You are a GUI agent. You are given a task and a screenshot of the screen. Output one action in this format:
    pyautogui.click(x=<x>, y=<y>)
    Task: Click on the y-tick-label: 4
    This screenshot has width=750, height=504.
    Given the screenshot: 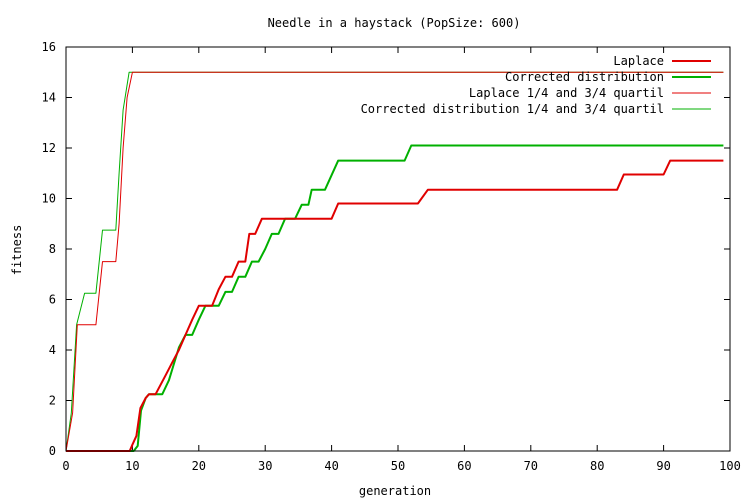 What is the action you would take?
    pyautogui.click(x=52, y=350)
    